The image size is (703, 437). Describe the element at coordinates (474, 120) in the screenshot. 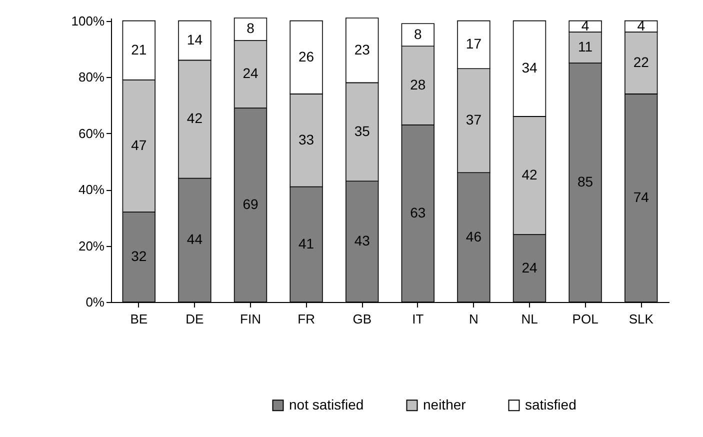

I see `data-label: 37` at that location.